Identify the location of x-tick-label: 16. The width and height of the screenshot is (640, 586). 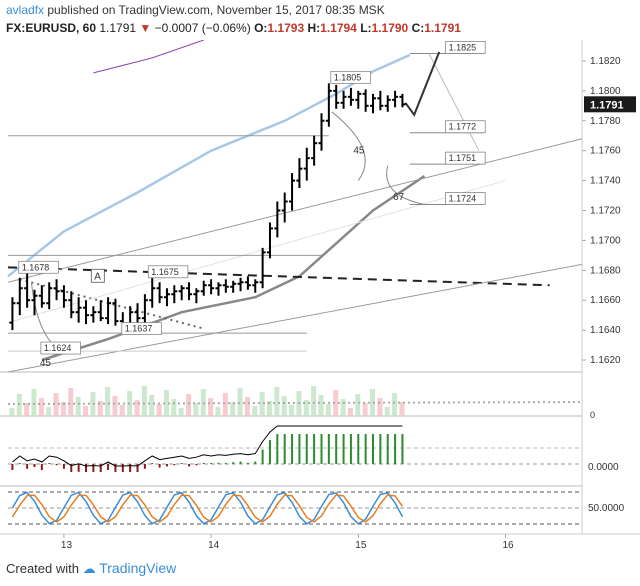
(508, 545).